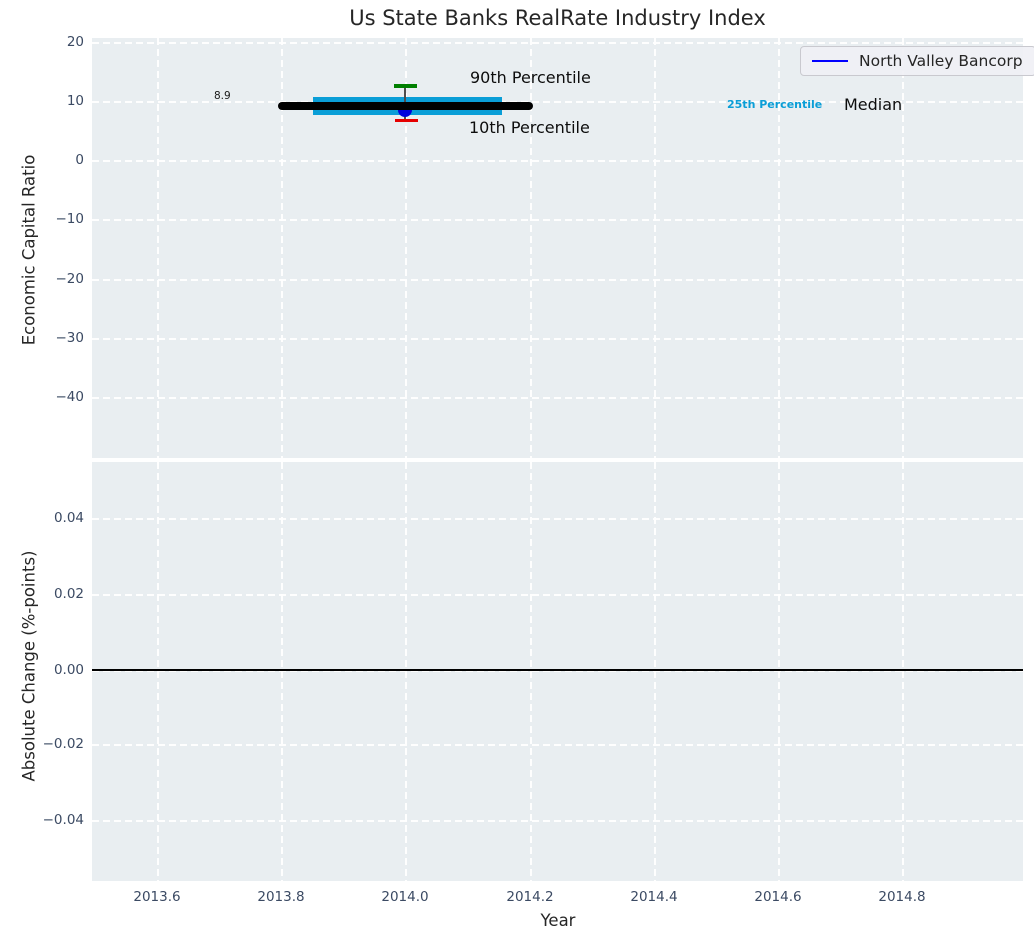  Describe the element at coordinates (405, 86) in the screenshot. I see `p90-cap` at that location.